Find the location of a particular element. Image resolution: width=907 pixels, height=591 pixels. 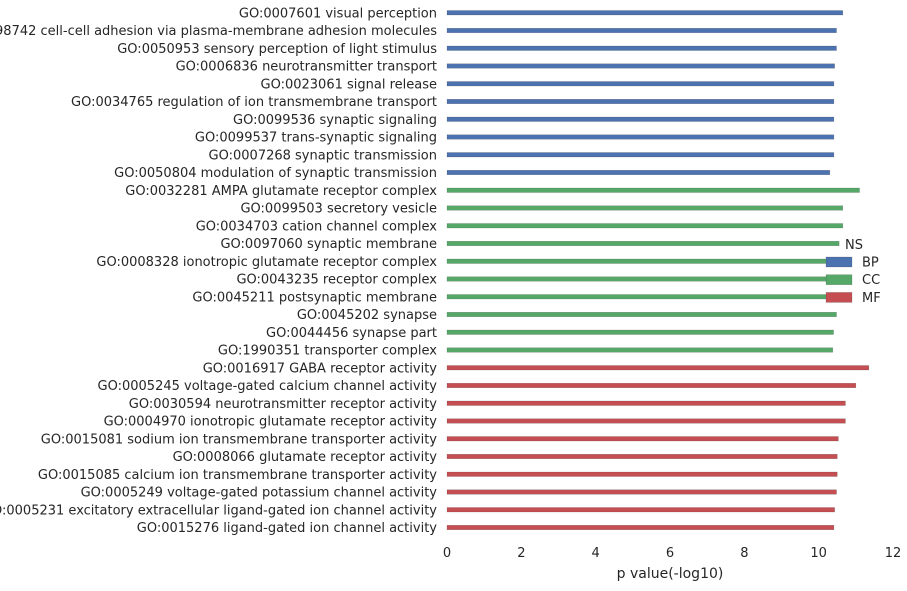

x-tick-label: 8 is located at coordinates (744, 553).